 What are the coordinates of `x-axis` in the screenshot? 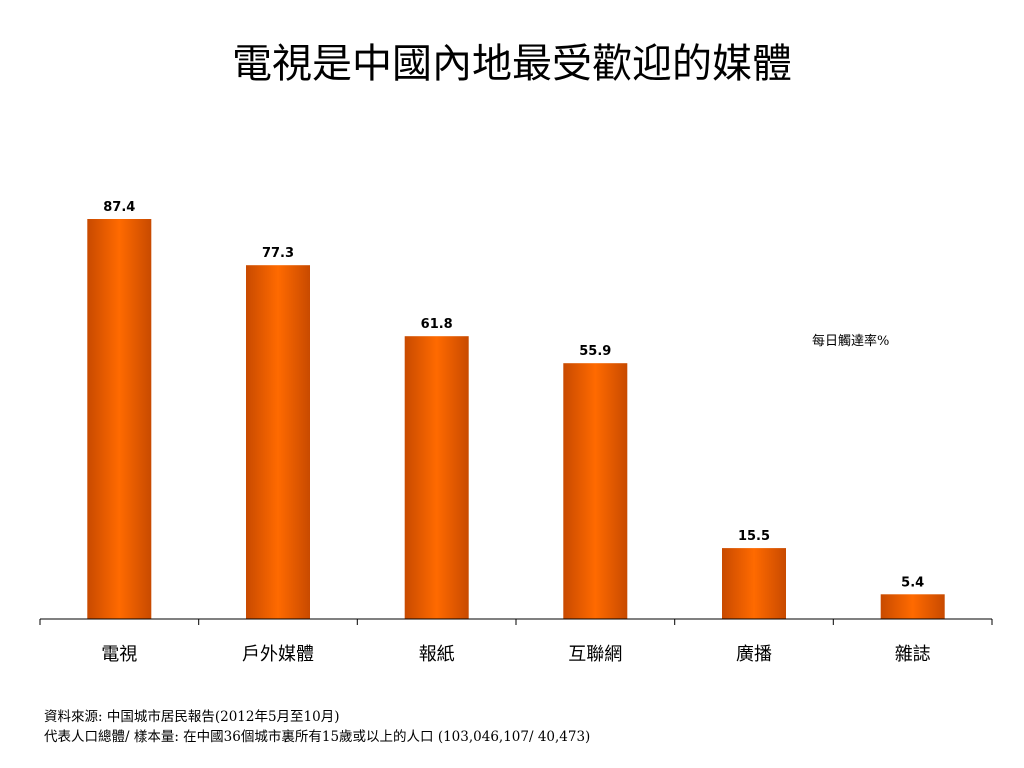 It's located at (516, 621).